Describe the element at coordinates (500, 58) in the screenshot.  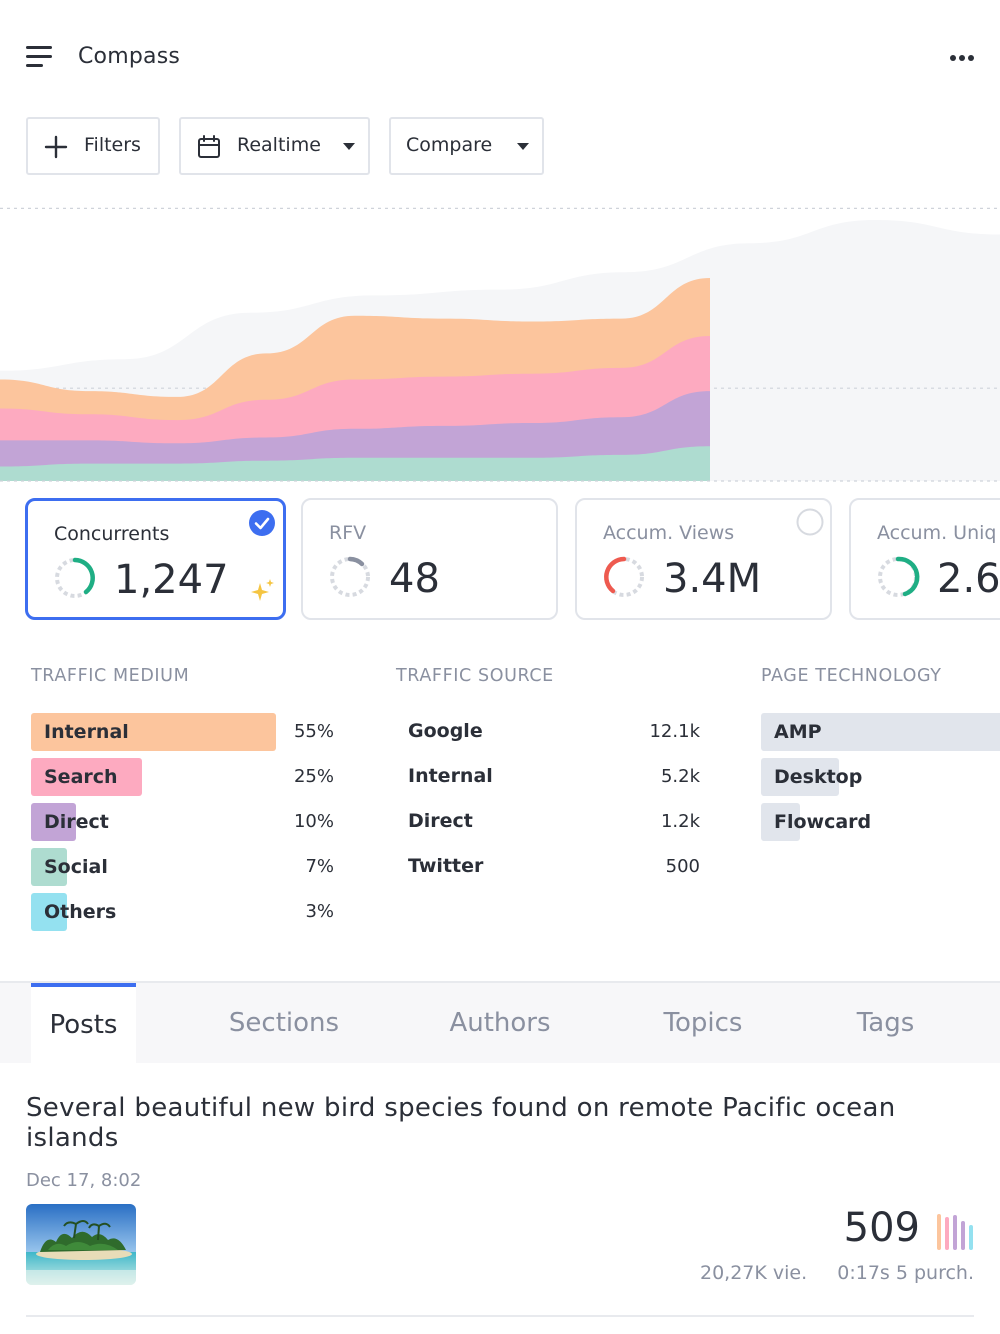
I see `app-header: Compass` at that location.